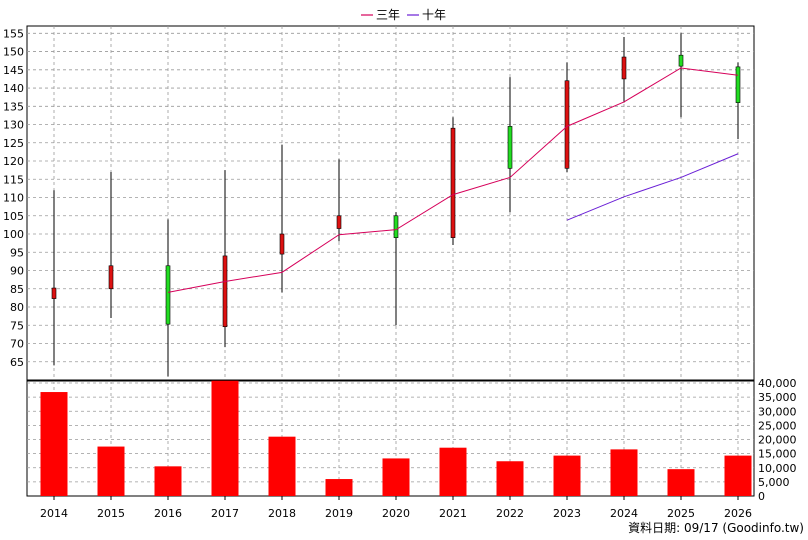 The height and width of the screenshot is (540, 808). I want to click on x-tick-label: 2022, so click(510, 513).